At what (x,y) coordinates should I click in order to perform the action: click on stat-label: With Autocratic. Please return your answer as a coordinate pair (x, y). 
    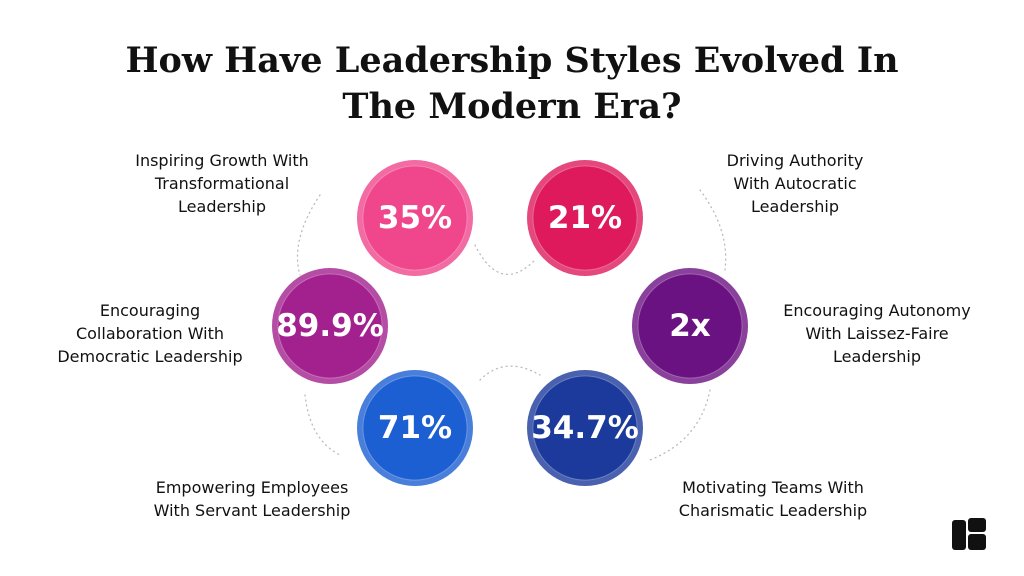
    Looking at the image, I should click on (794, 183).